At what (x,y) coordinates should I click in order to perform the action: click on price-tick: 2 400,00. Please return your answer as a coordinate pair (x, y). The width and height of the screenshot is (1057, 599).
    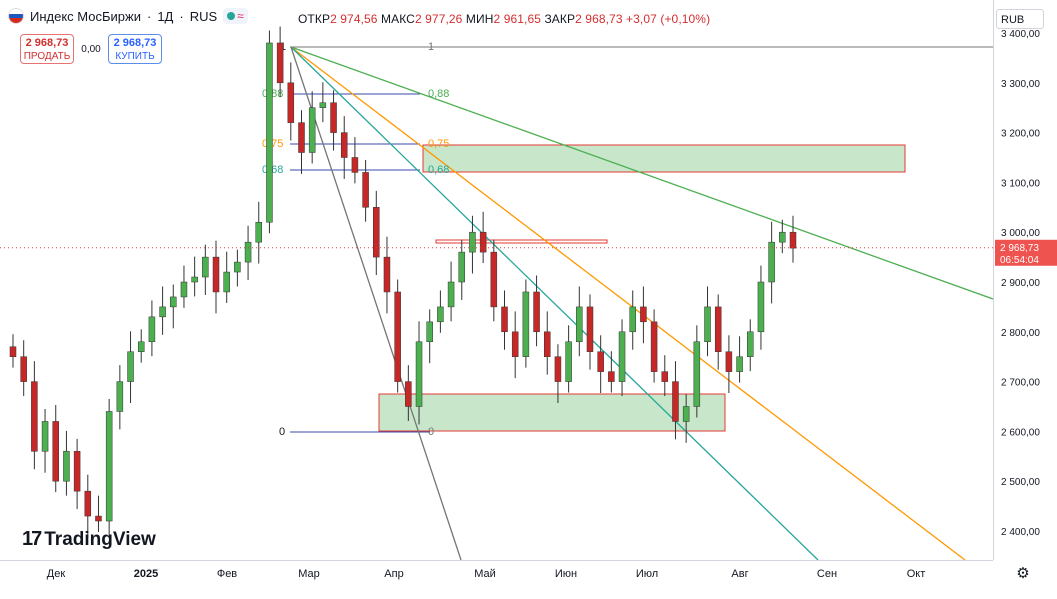
    Looking at the image, I should click on (1020, 532).